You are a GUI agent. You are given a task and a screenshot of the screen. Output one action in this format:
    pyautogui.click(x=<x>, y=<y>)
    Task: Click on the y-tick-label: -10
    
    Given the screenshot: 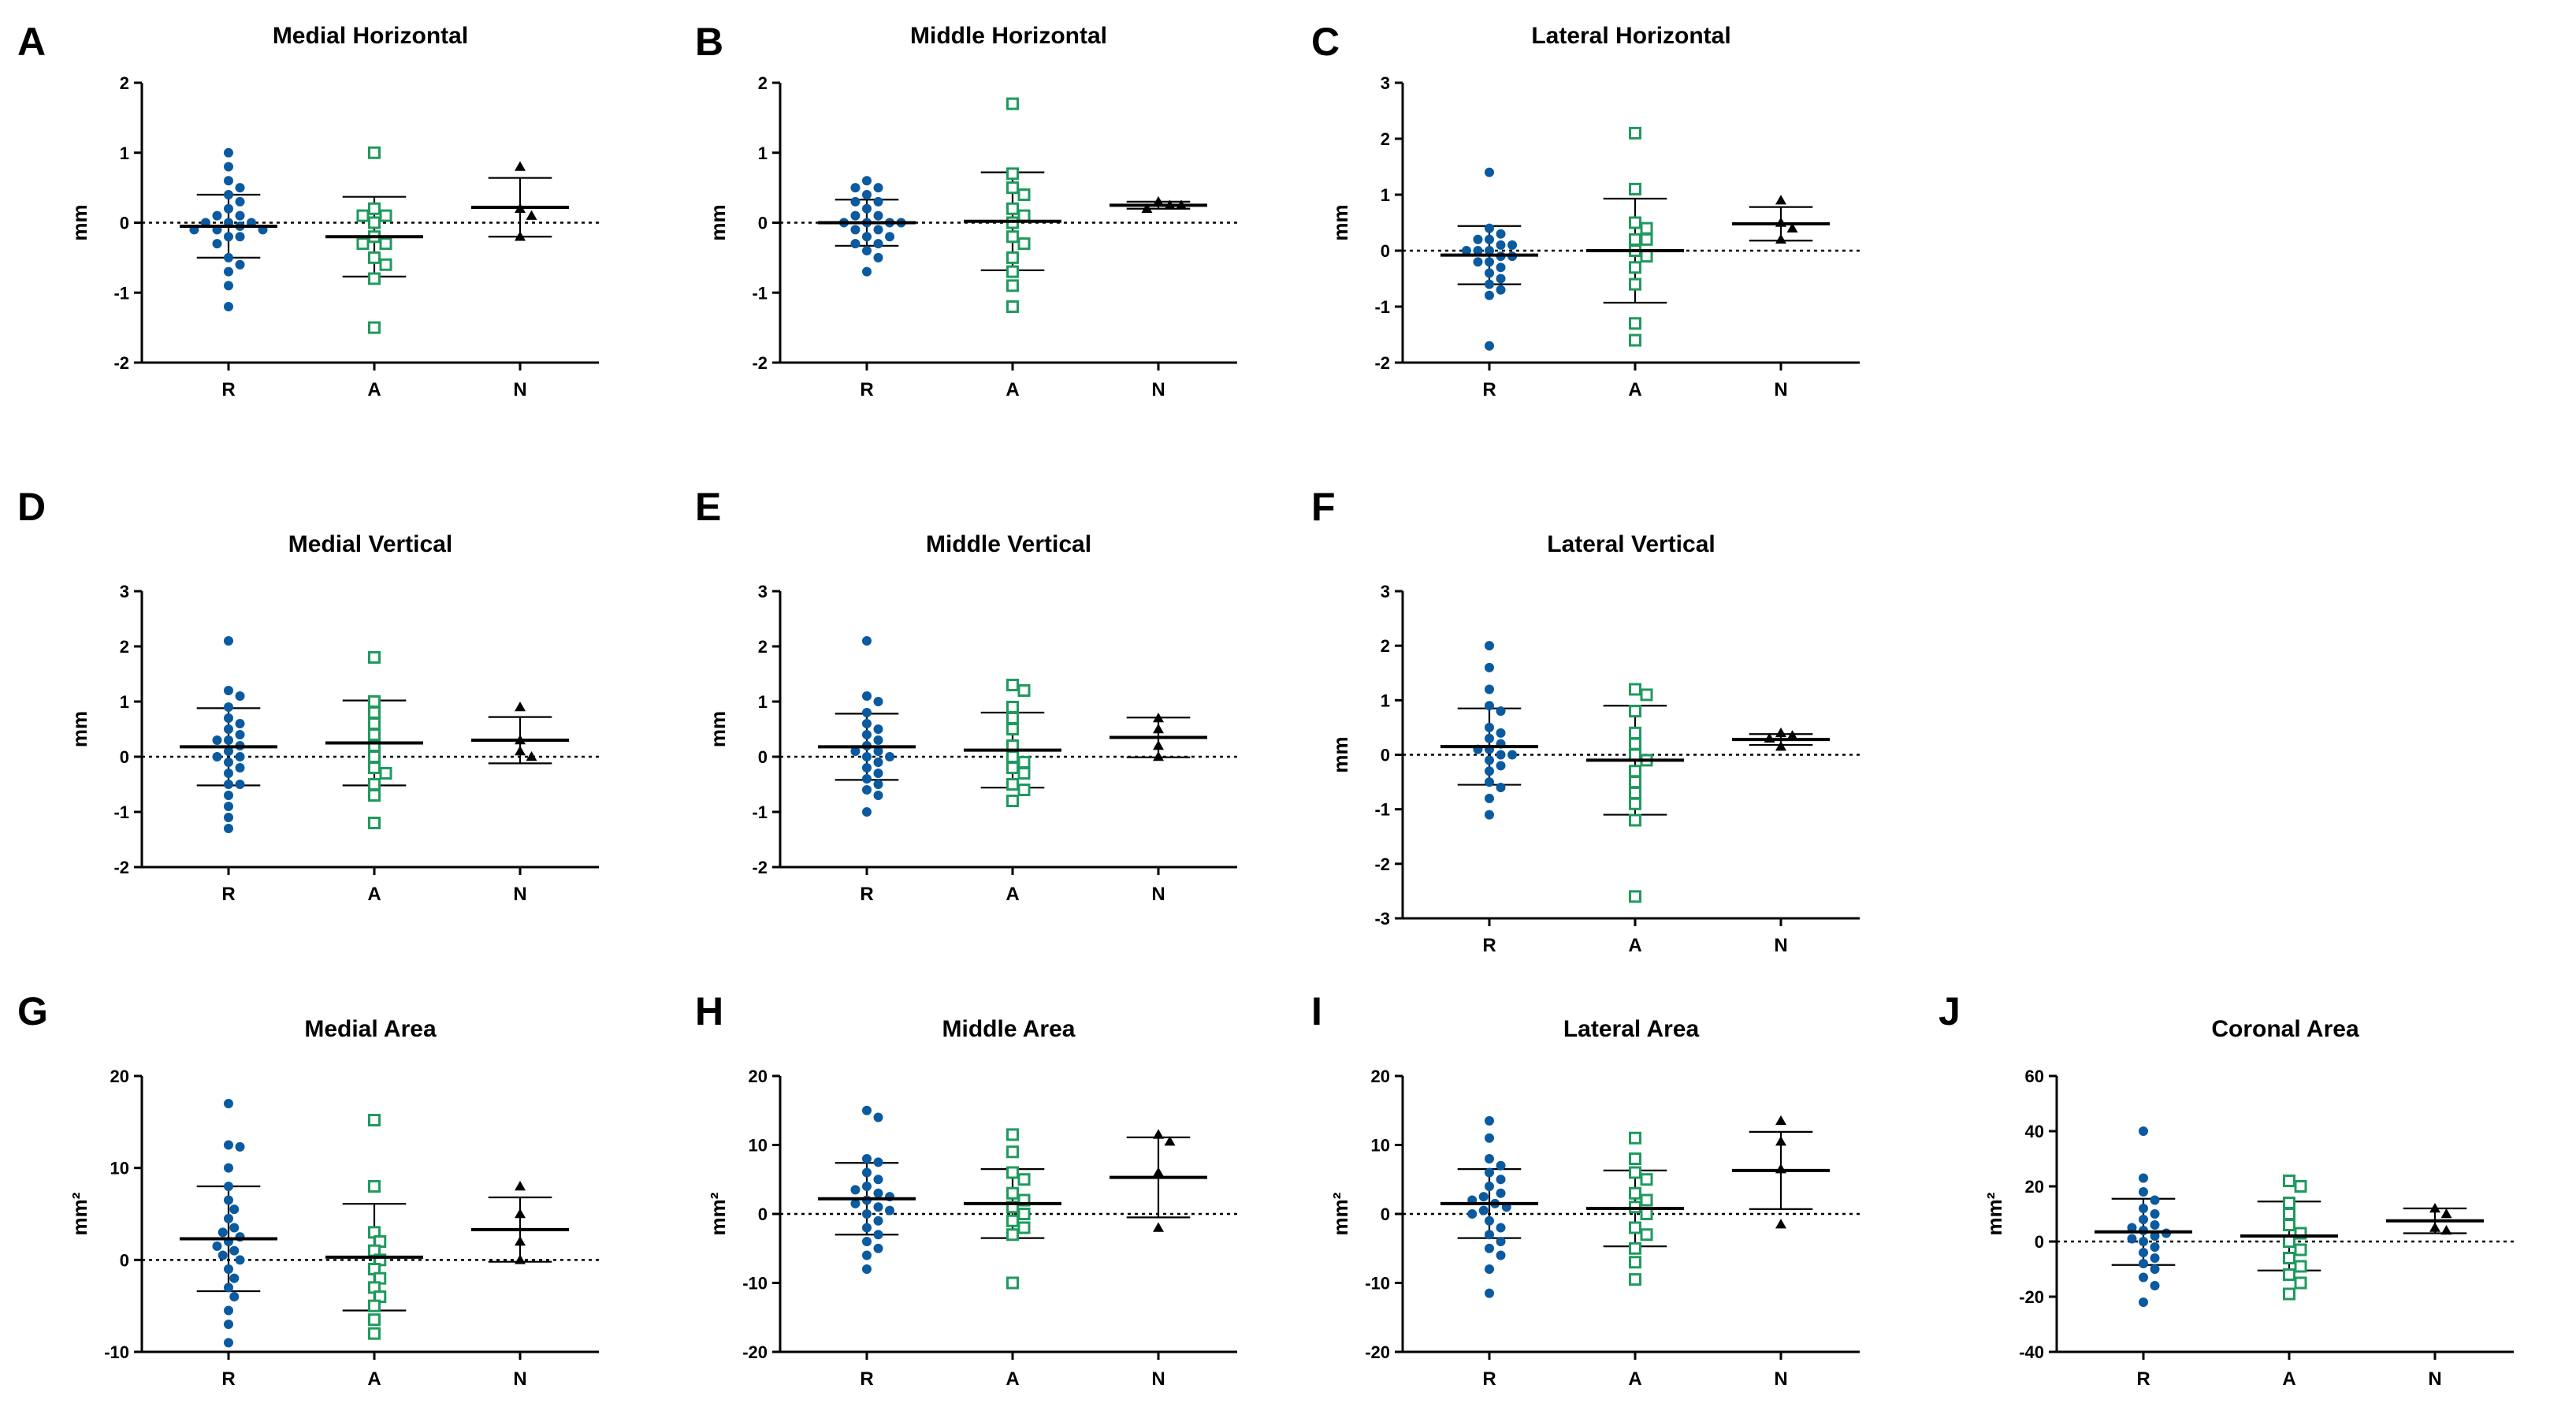 What is the action you would take?
    pyautogui.click(x=116, y=1352)
    